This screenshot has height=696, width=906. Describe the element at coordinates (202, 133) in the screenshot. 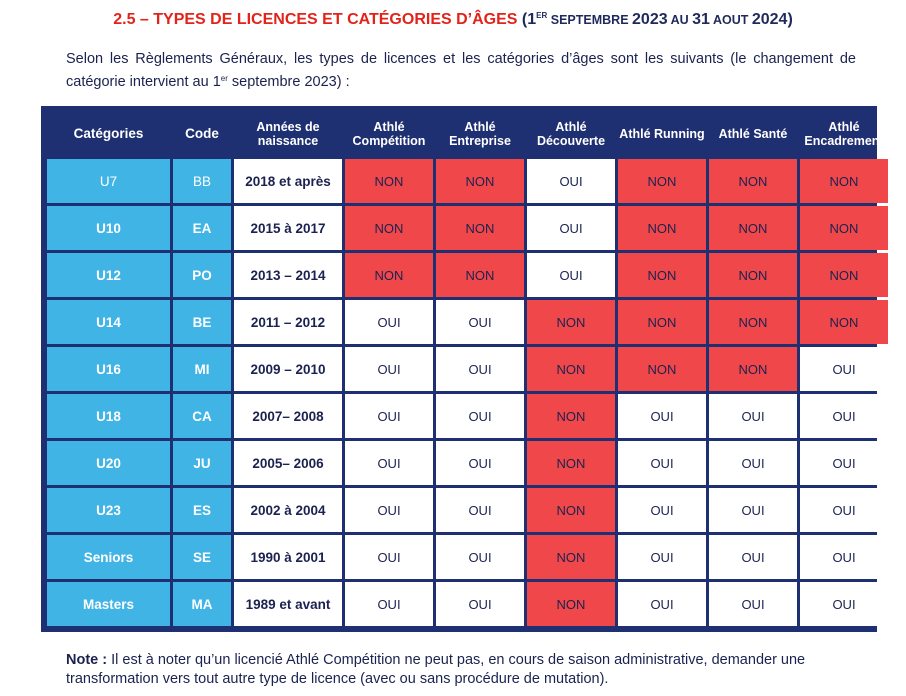

I see `header-code: Code` at that location.